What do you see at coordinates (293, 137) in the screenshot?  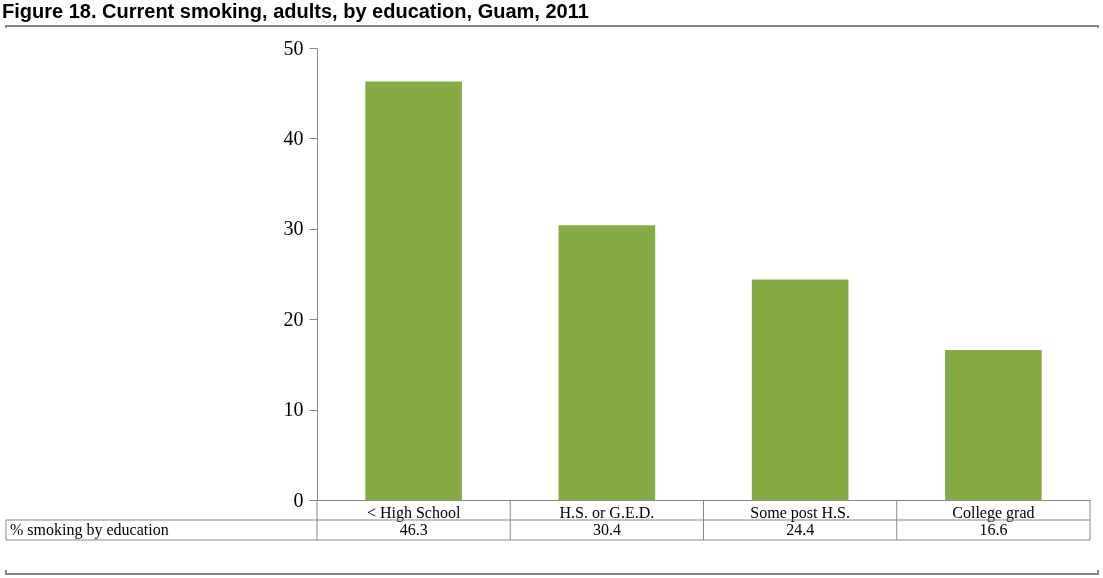 I see `y-tick-label: 40` at bounding box center [293, 137].